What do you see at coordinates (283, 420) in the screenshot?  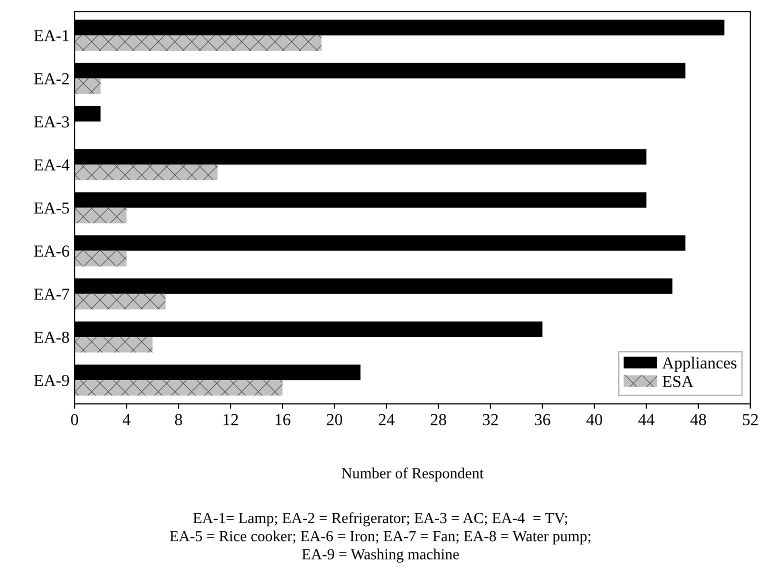 I see `x-tick-label: 16` at bounding box center [283, 420].